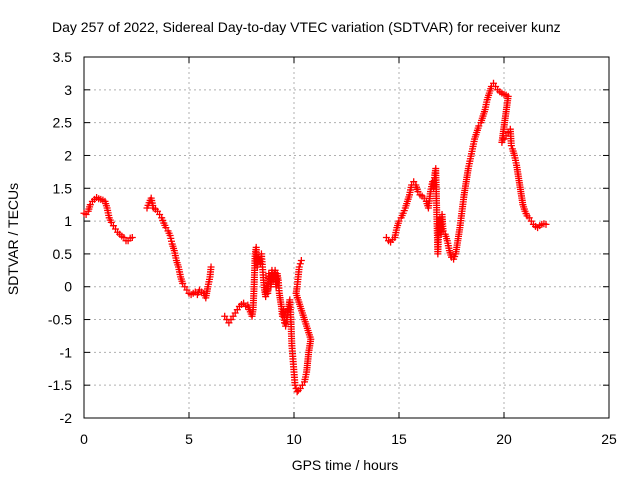 The image size is (640, 480). What do you see at coordinates (504, 439) in the screenshot?
I see `x-tick-label: 20` at bounding box center [504, 439].